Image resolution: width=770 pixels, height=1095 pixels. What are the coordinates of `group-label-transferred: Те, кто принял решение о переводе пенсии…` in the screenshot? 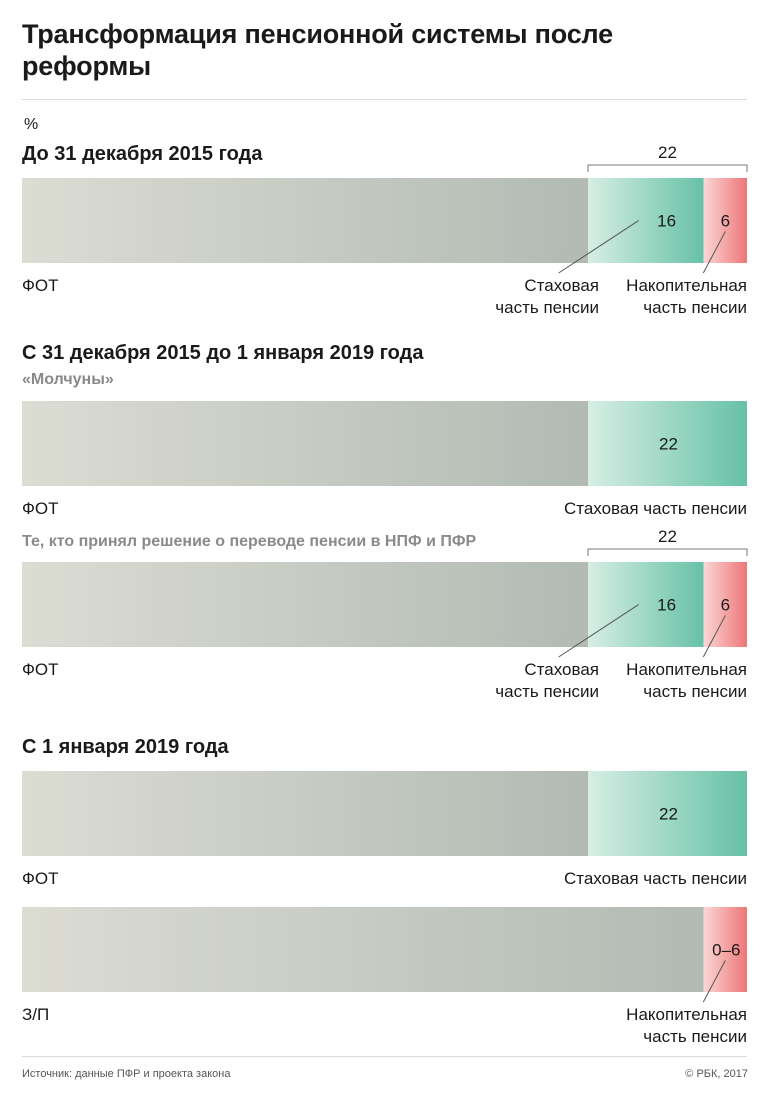 It's located at (249, 541).